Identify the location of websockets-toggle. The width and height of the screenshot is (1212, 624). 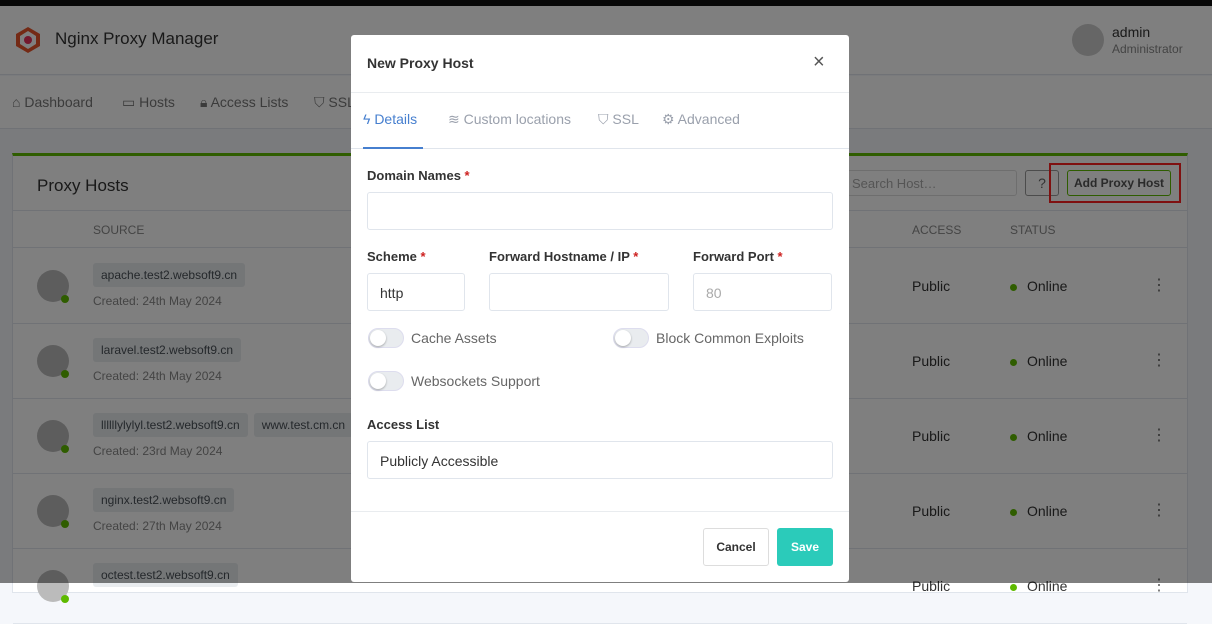
(386, 381).